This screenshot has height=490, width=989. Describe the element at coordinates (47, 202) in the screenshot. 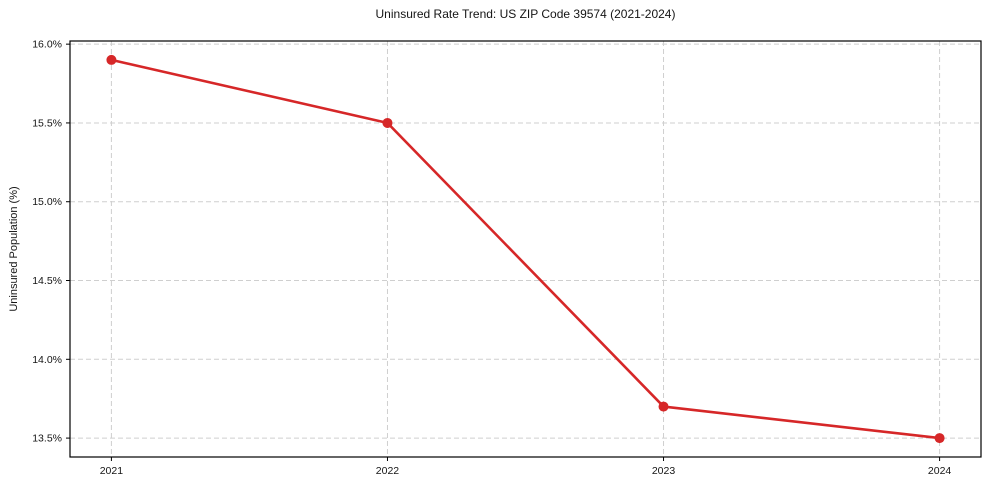

I see `y-tick-label: 15.0%` at that location.